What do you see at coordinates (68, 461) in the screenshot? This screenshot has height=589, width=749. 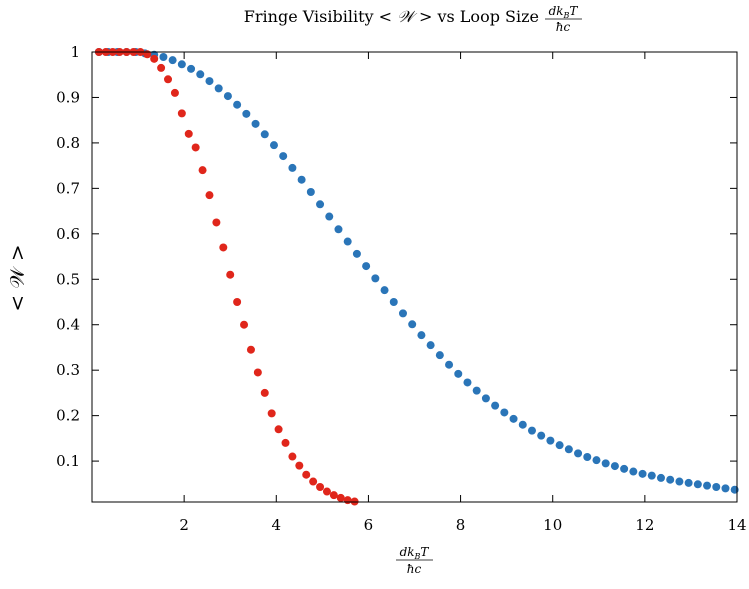 I see `y-tick-label: 0.1` at bounding box center [68, 461].